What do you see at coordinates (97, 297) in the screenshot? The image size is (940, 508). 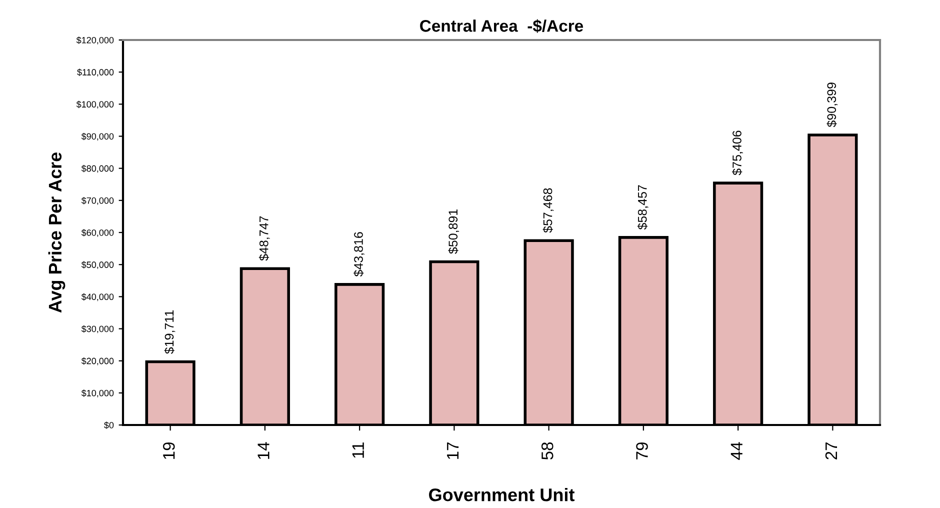 I see `y-tick-label: $40,000` at bounding box center [97, 297].